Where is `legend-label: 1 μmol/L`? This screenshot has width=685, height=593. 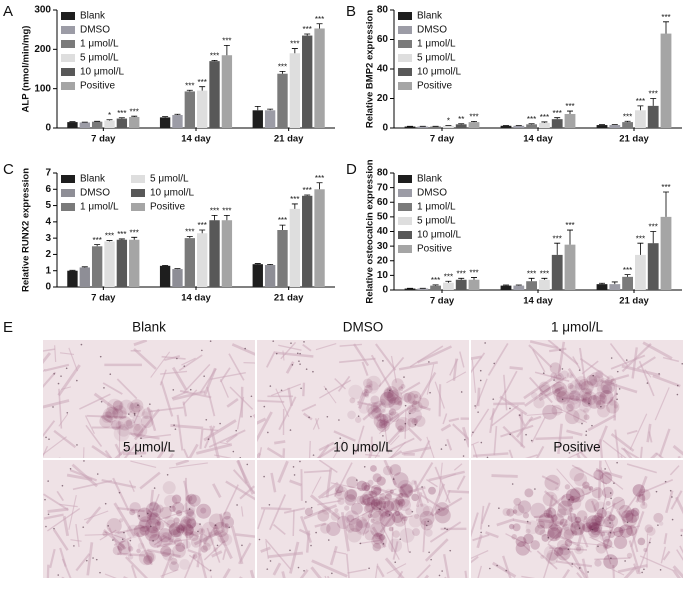
legend-label: 1 μmol/L is located at coordinates (99, 44).